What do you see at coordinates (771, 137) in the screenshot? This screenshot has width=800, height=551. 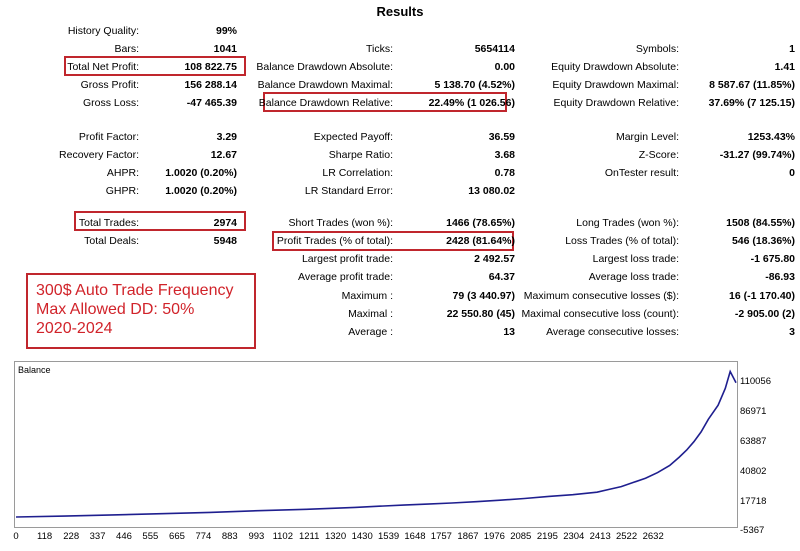 I see `margin-level-value: 1253.43%` at bounding box center [771, 137].